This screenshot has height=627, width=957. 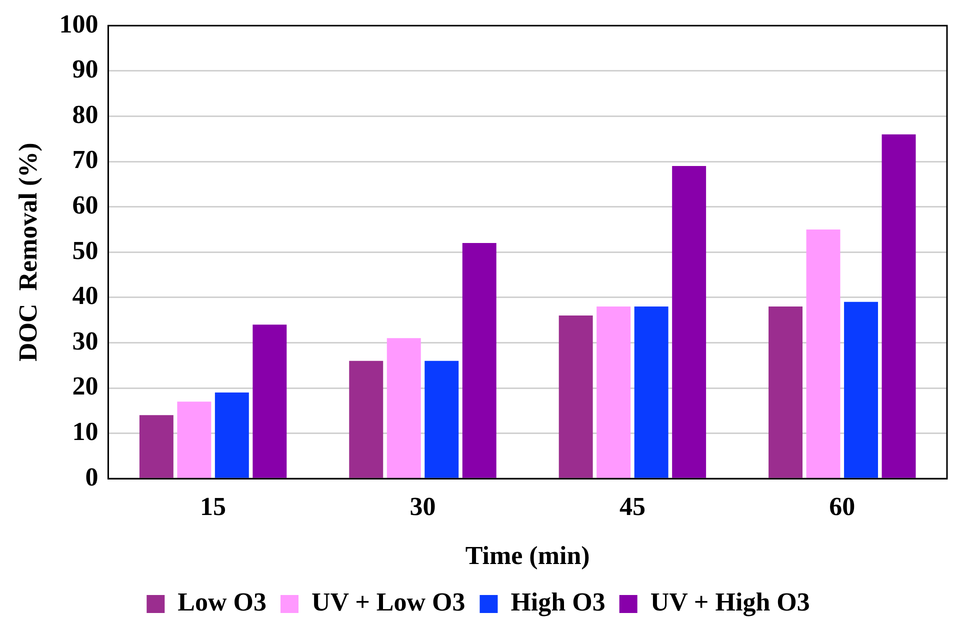 What do you see at coordinates (78, 23) in the screenshot?
I see `y-tick-label: 100` at bounding box center [78, 23].